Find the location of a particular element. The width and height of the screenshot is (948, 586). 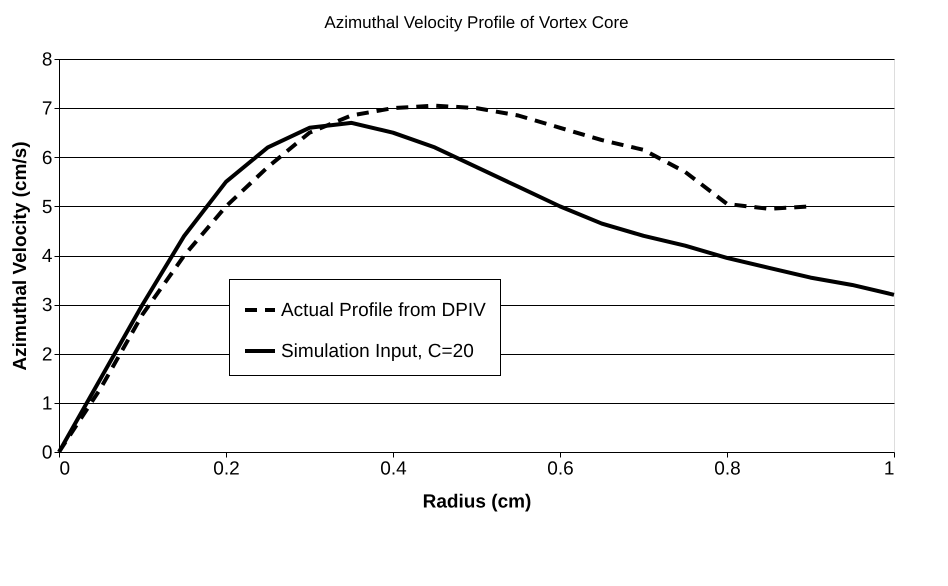

y-tick-label: 1 is located at coordinates (47, 403).